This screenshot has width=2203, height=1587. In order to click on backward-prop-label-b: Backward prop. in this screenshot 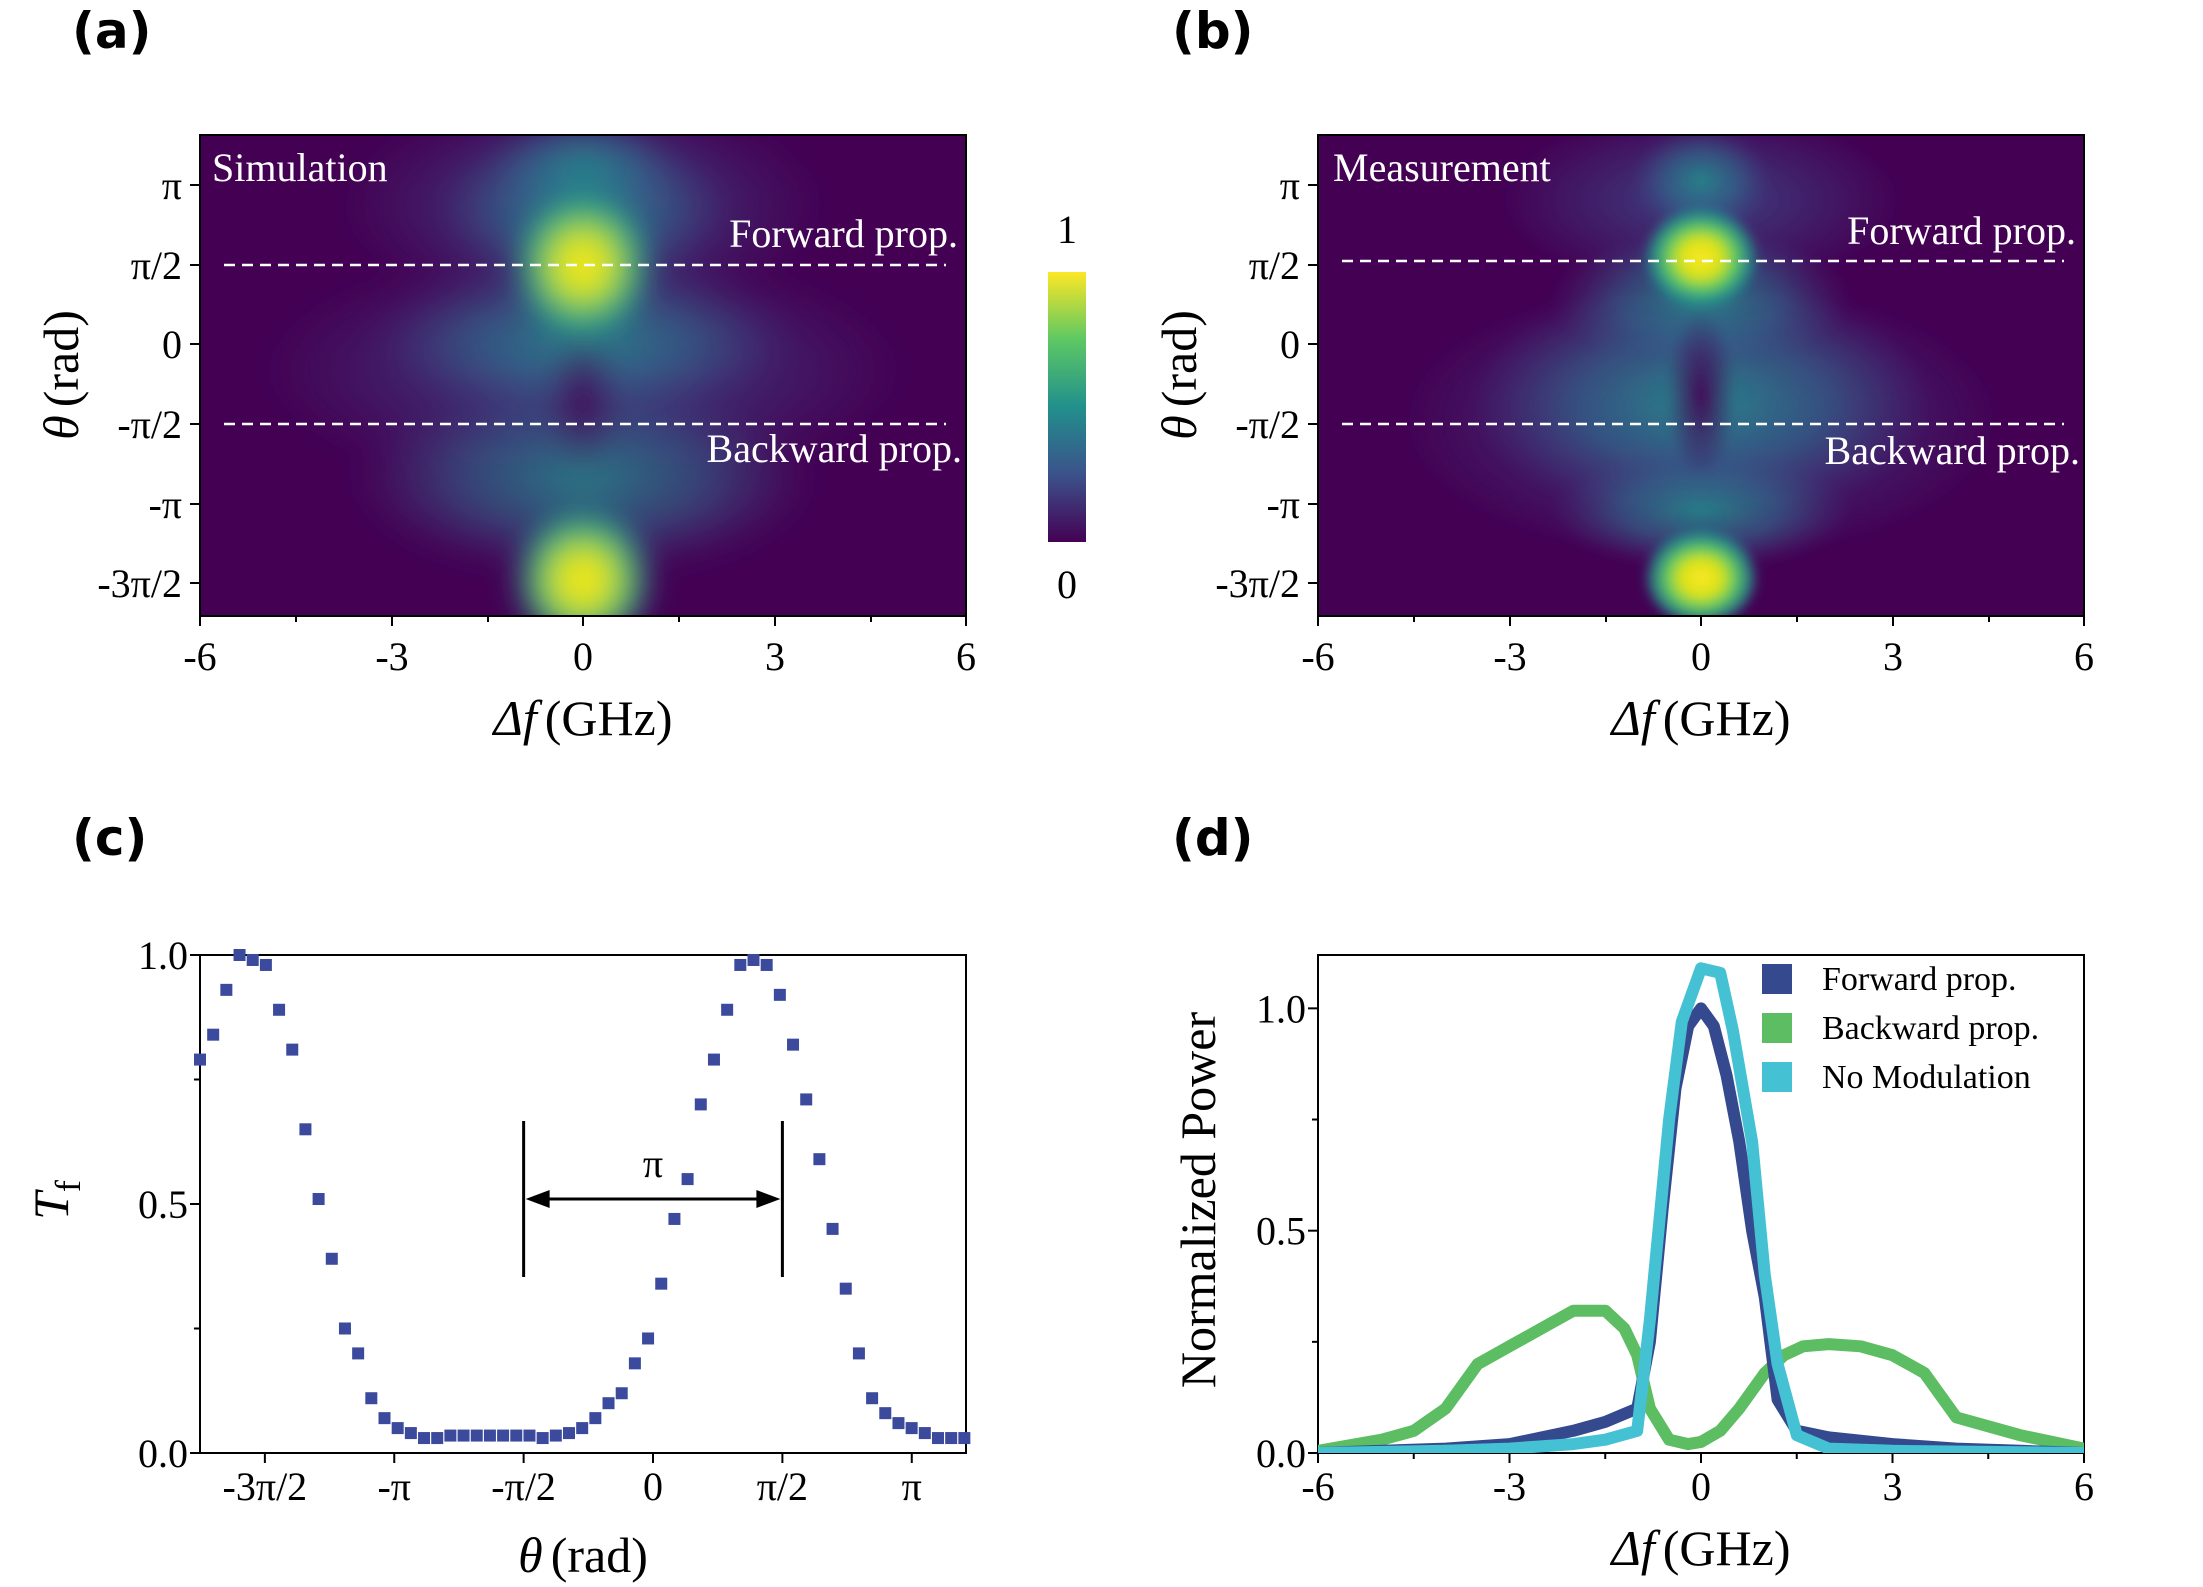, I will do `click(1952, 450)`.